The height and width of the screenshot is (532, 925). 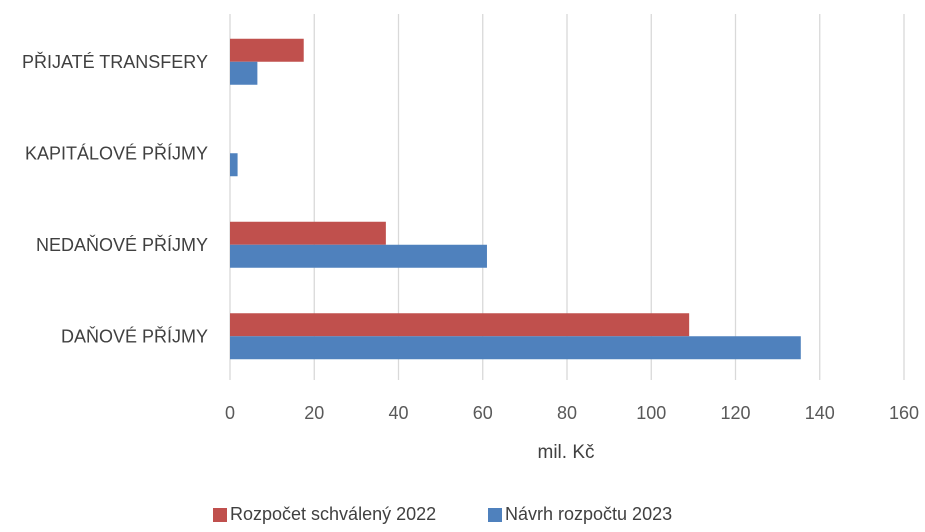 I want to click on x-tick-label-20: 20, so click(x=314, y=413).